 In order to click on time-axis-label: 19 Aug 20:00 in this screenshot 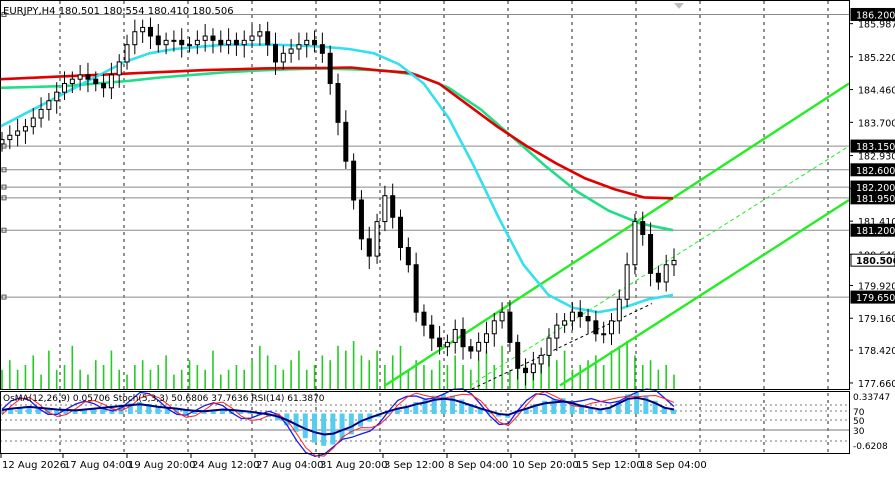, I will do `click(161, 465)`.